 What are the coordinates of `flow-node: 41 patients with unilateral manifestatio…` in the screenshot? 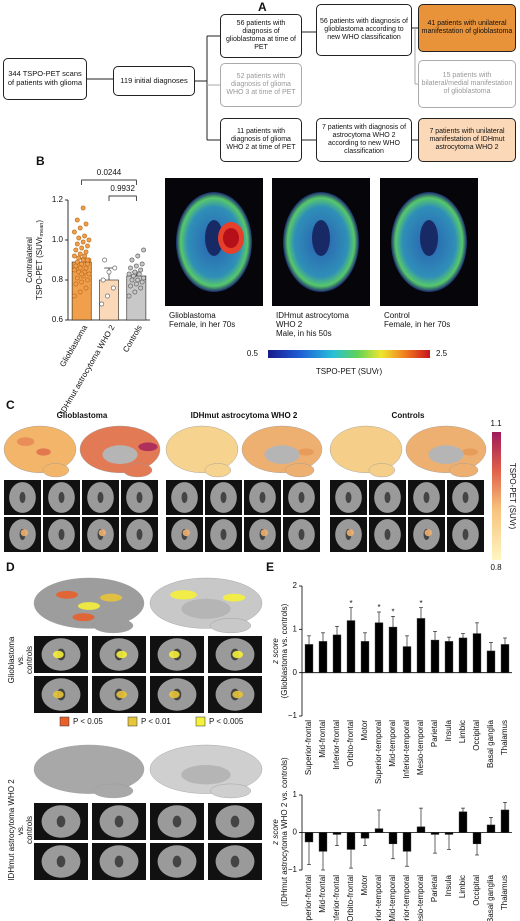 It's located at (467, 28).